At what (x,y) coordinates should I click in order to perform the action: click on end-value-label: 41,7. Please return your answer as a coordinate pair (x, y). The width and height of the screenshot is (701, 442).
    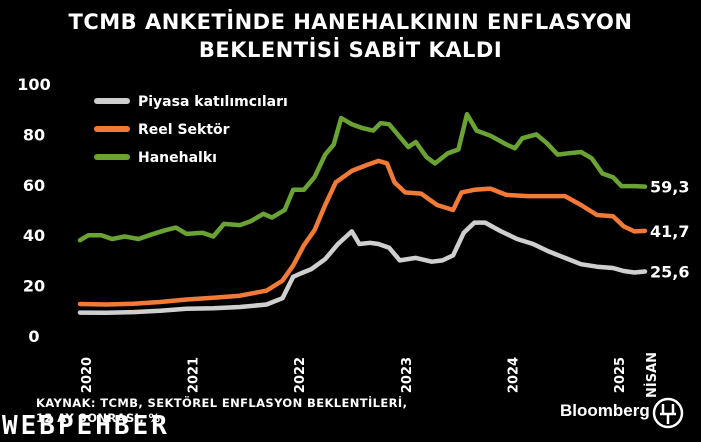
    Looking at the image, I should click on (669, 231).